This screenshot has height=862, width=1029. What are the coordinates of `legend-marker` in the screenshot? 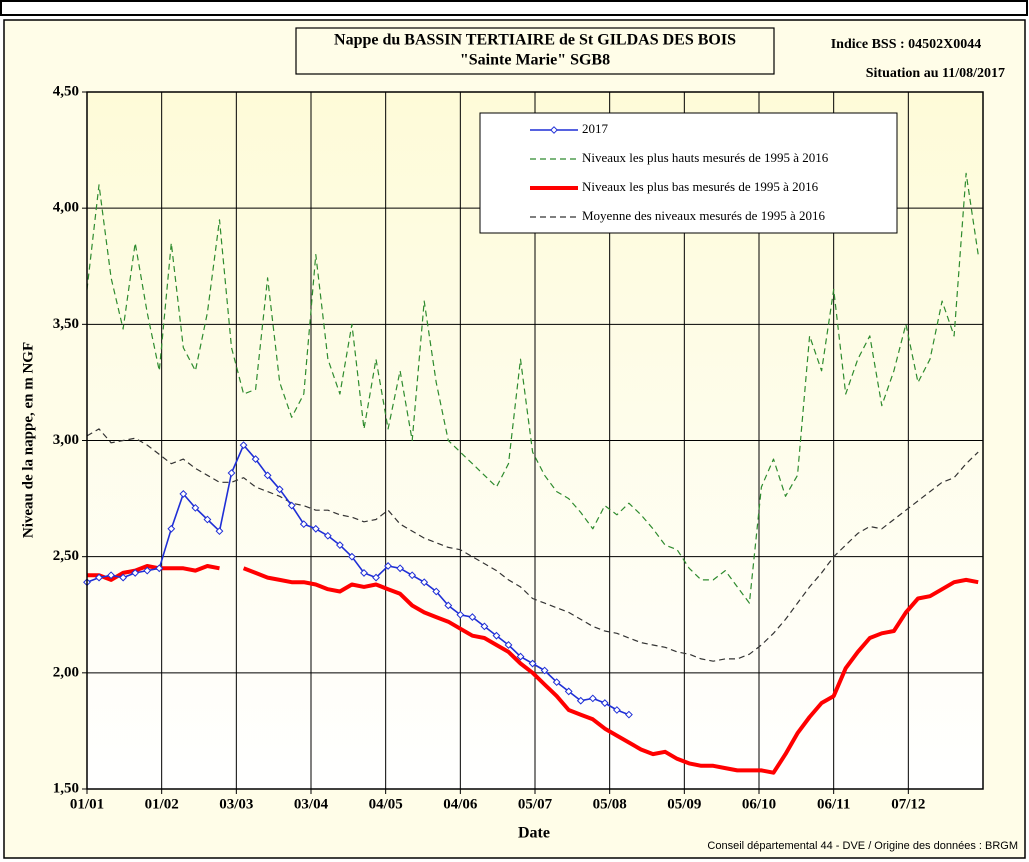 It's located at (554, 130).